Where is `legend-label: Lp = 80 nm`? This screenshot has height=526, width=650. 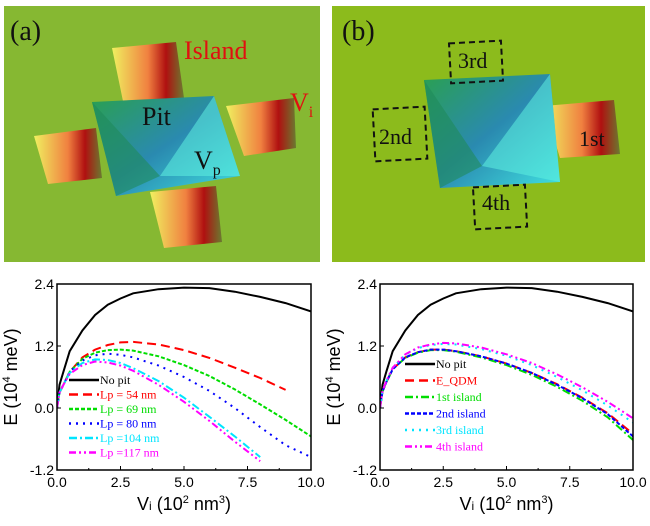 legend-label: Lp = 80 nm is located at coordinates (128, 424).